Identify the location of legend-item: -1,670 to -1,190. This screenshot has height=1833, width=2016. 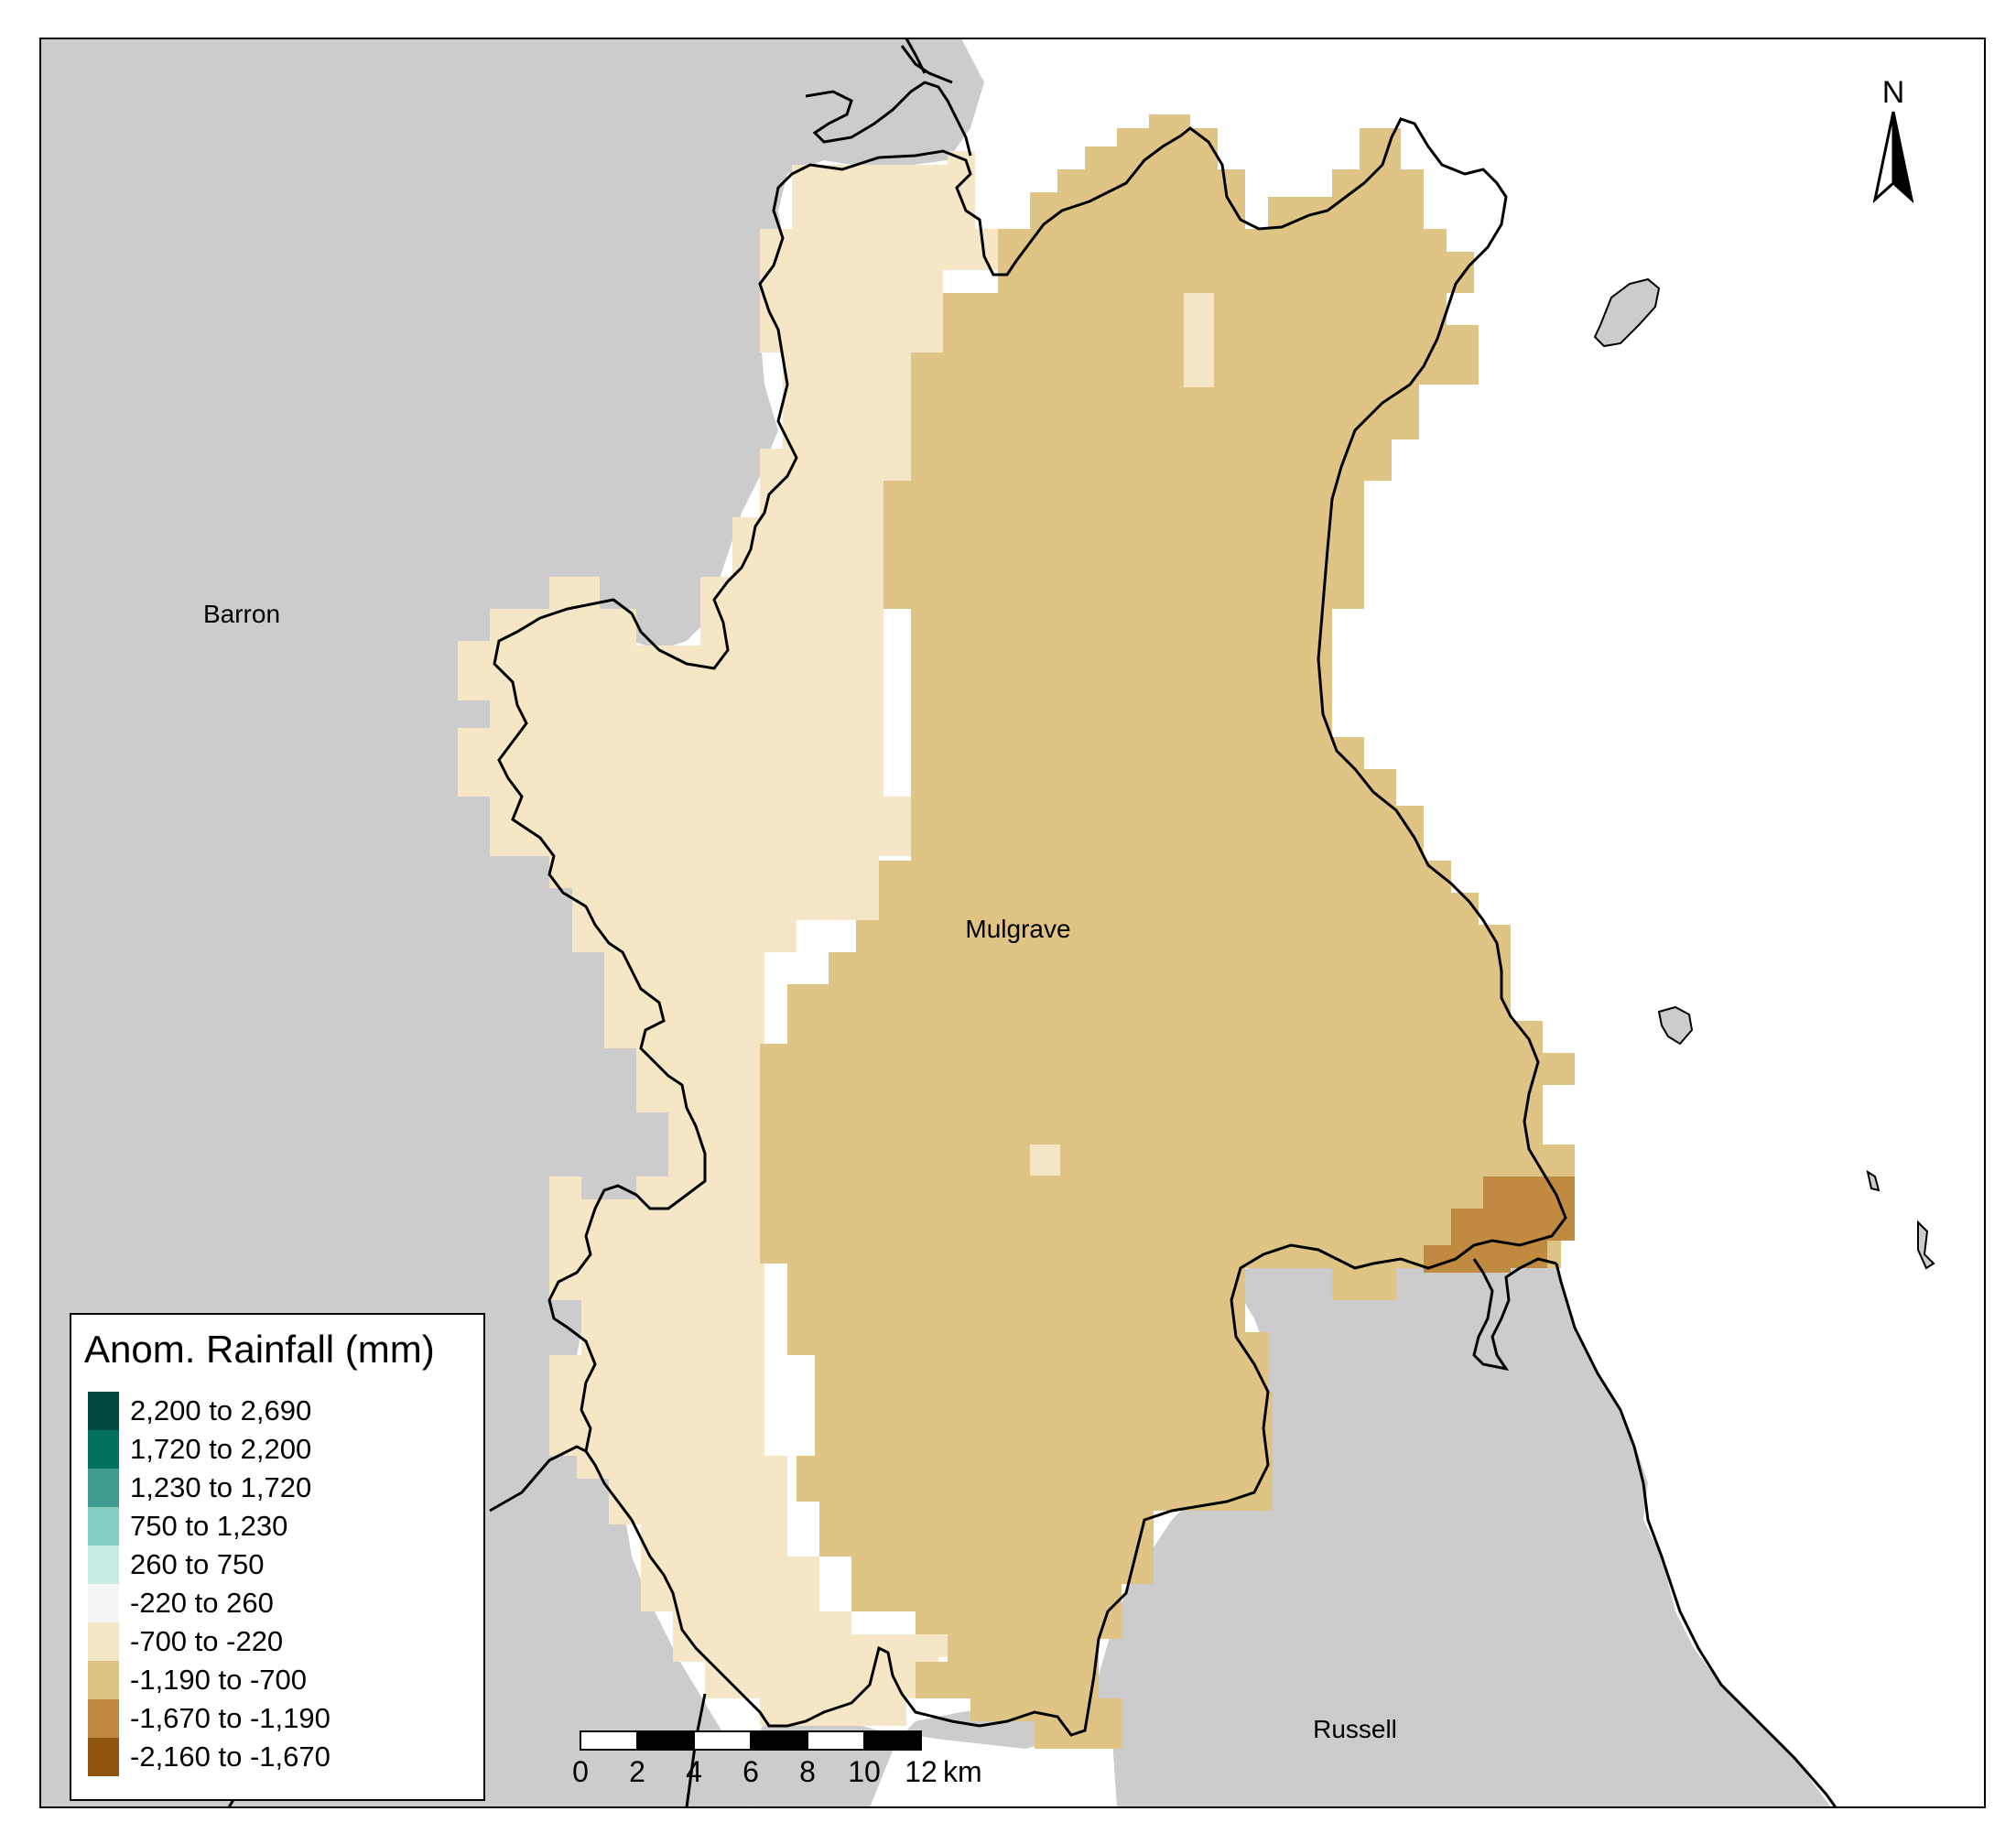
(209, 1719).